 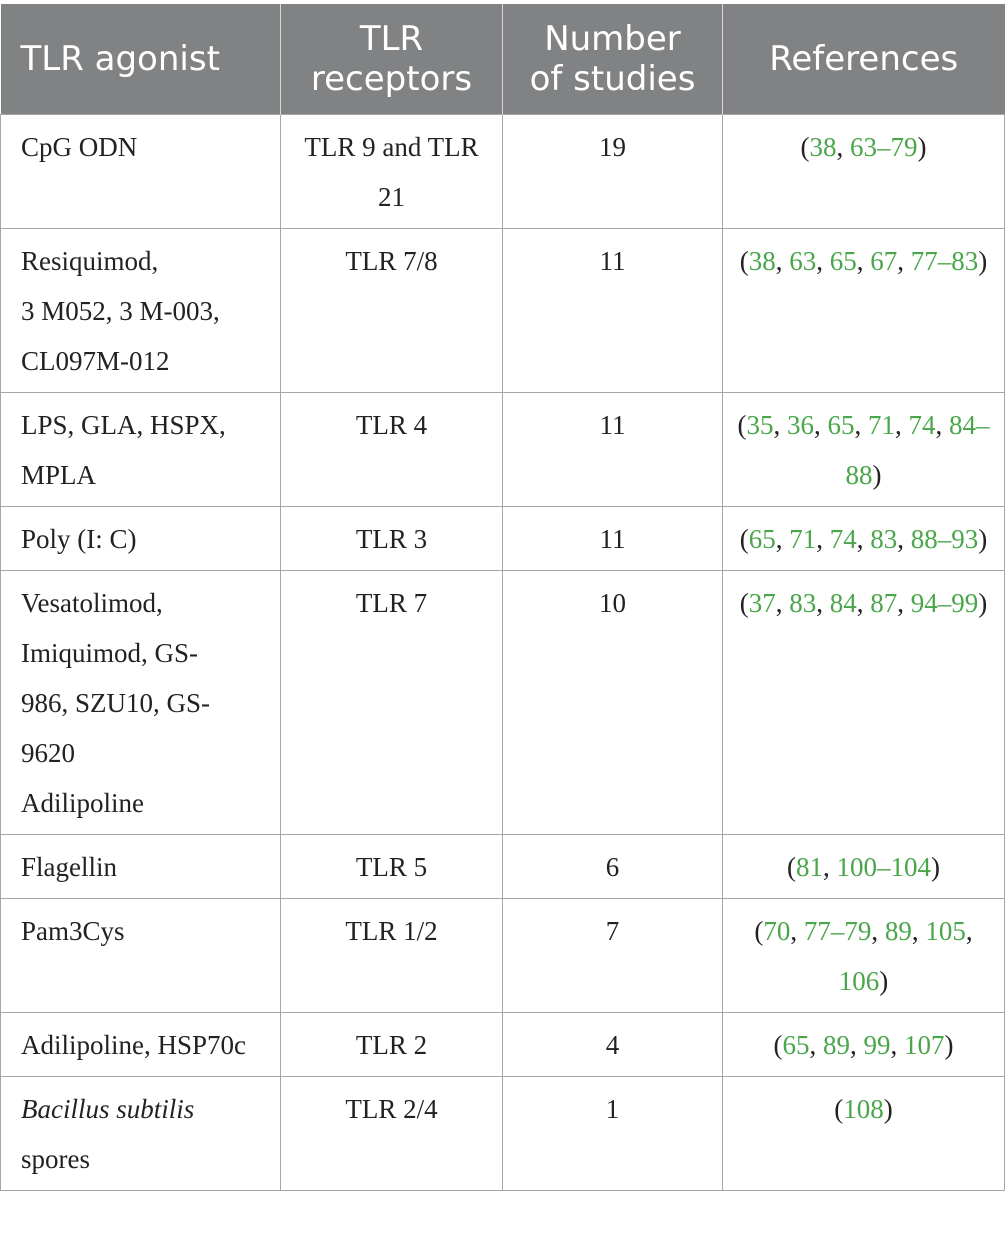 I want to click on reference-link: 63, so click(x=803, y=260).